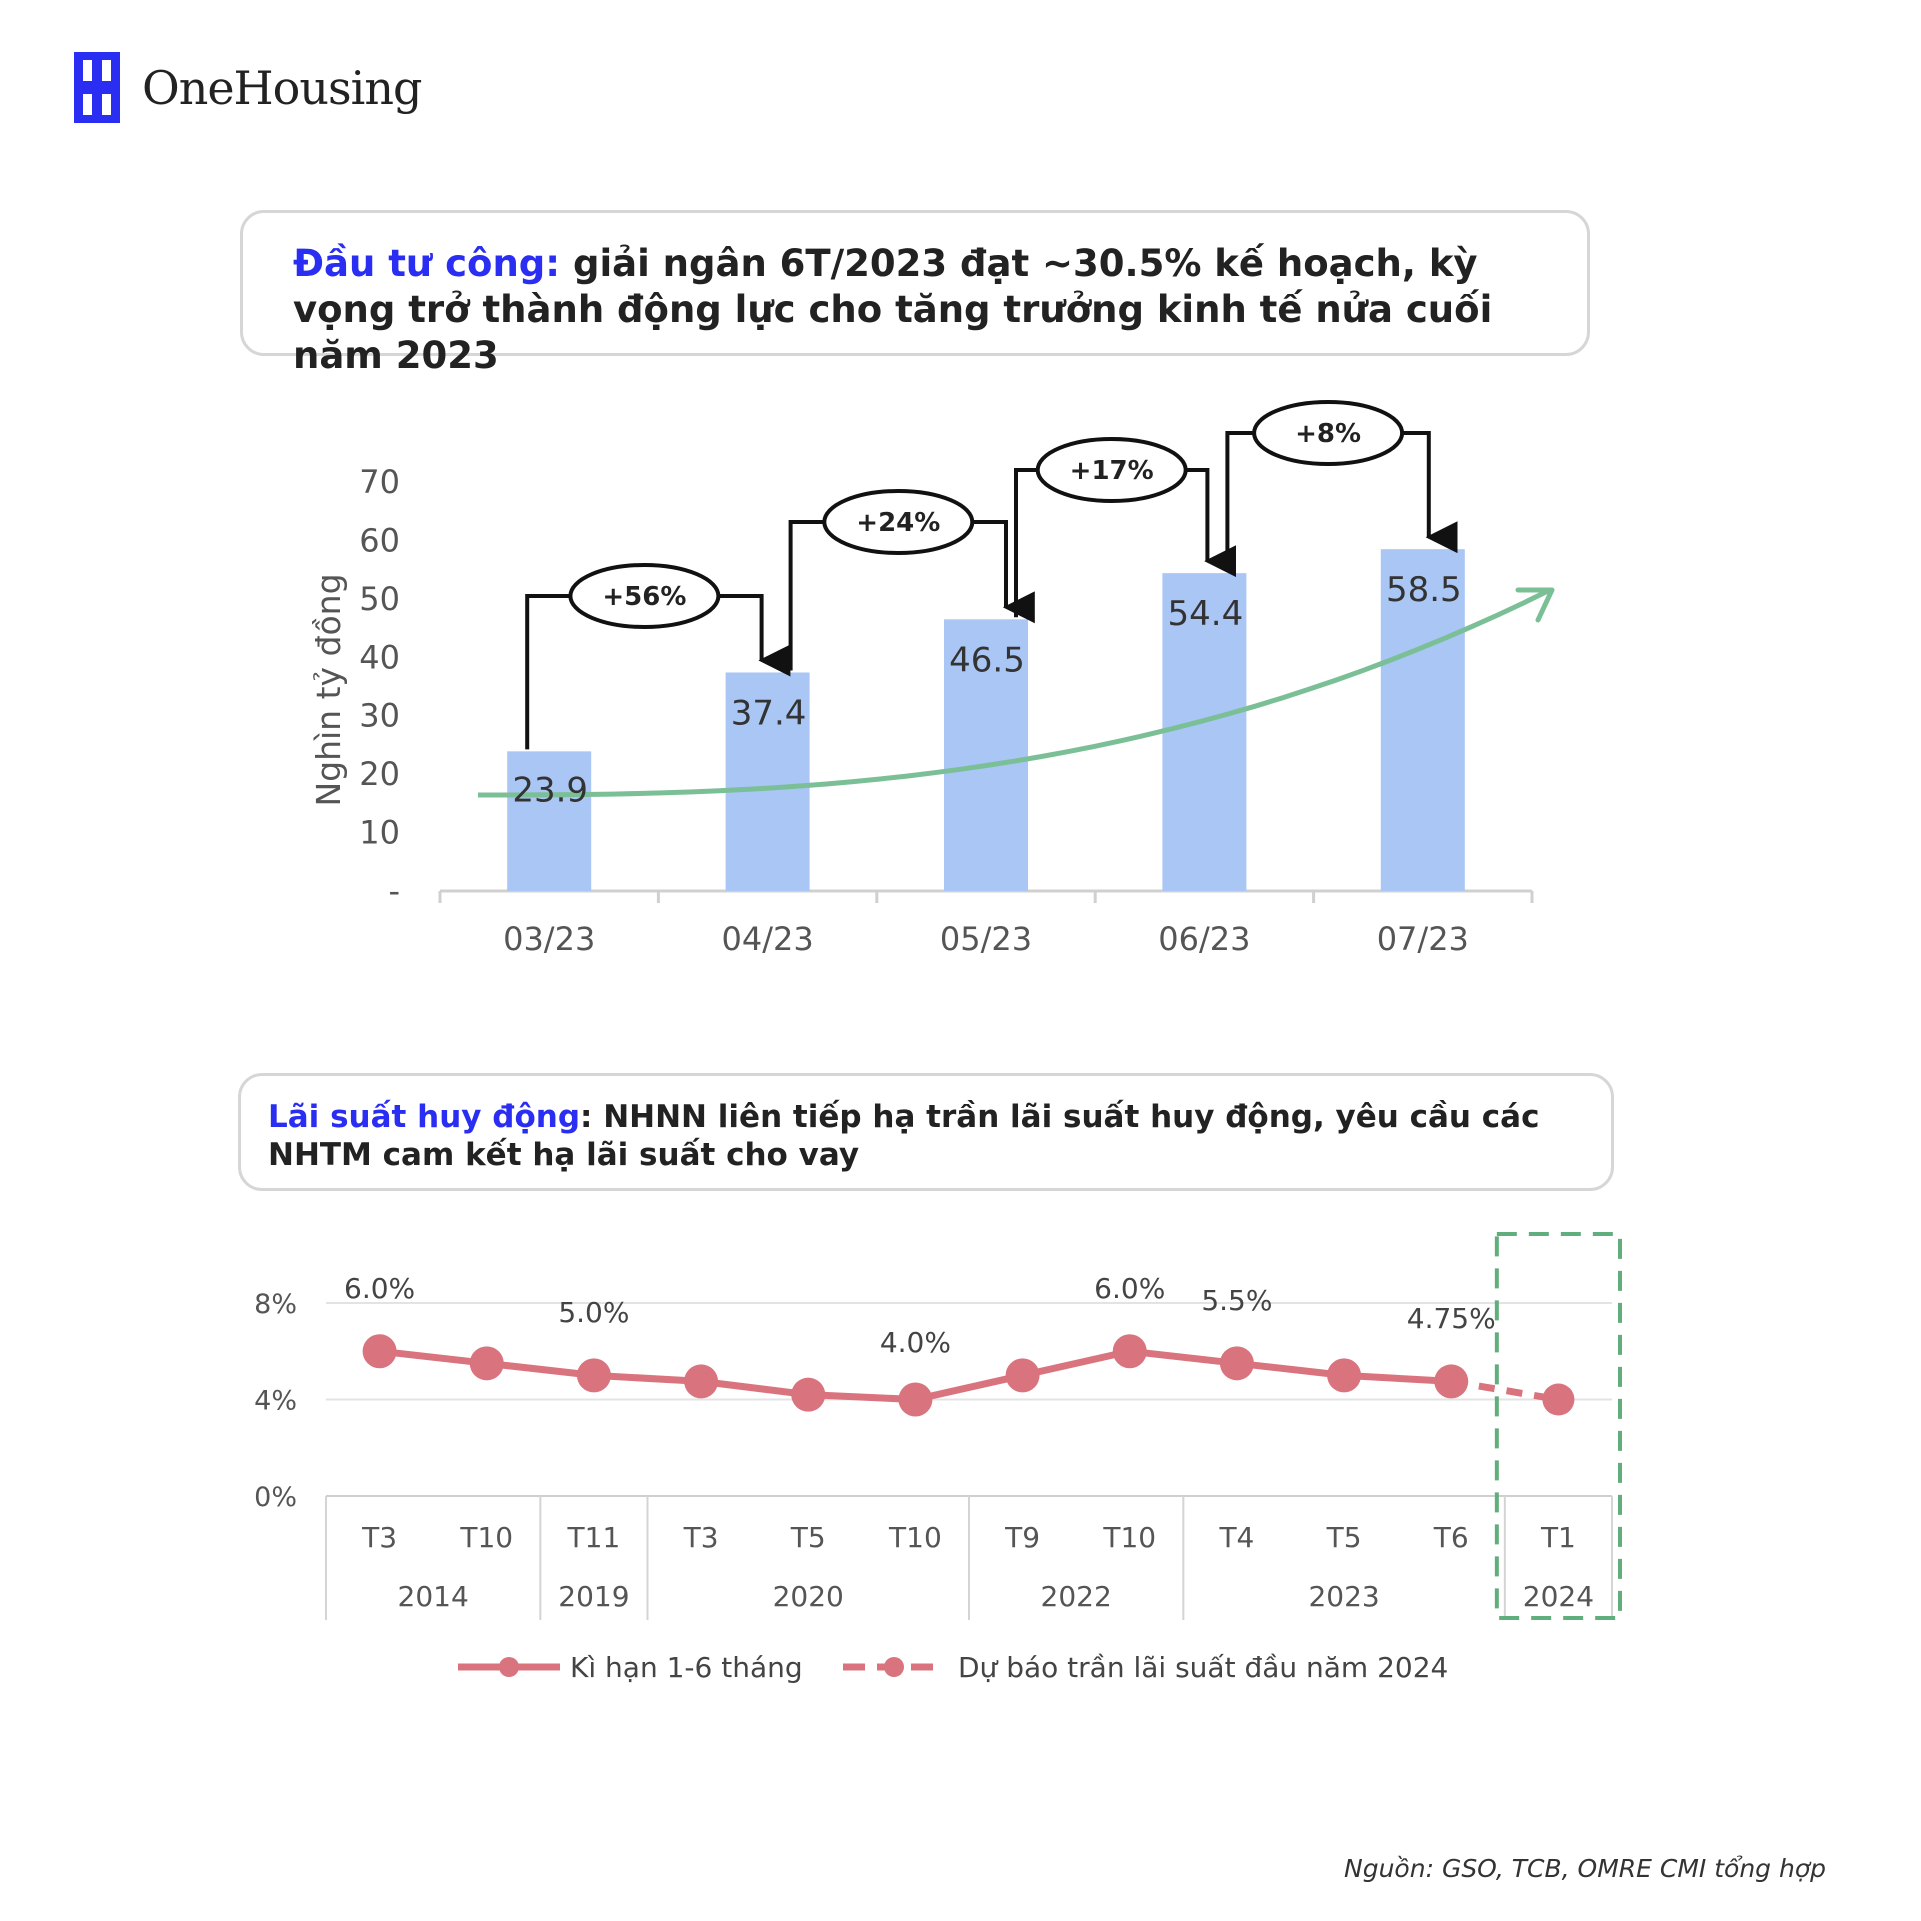 Image resolution: width=1921 pixels, height=1921 pixels. I want to click on growth-label: +56%, so click(644, 597).